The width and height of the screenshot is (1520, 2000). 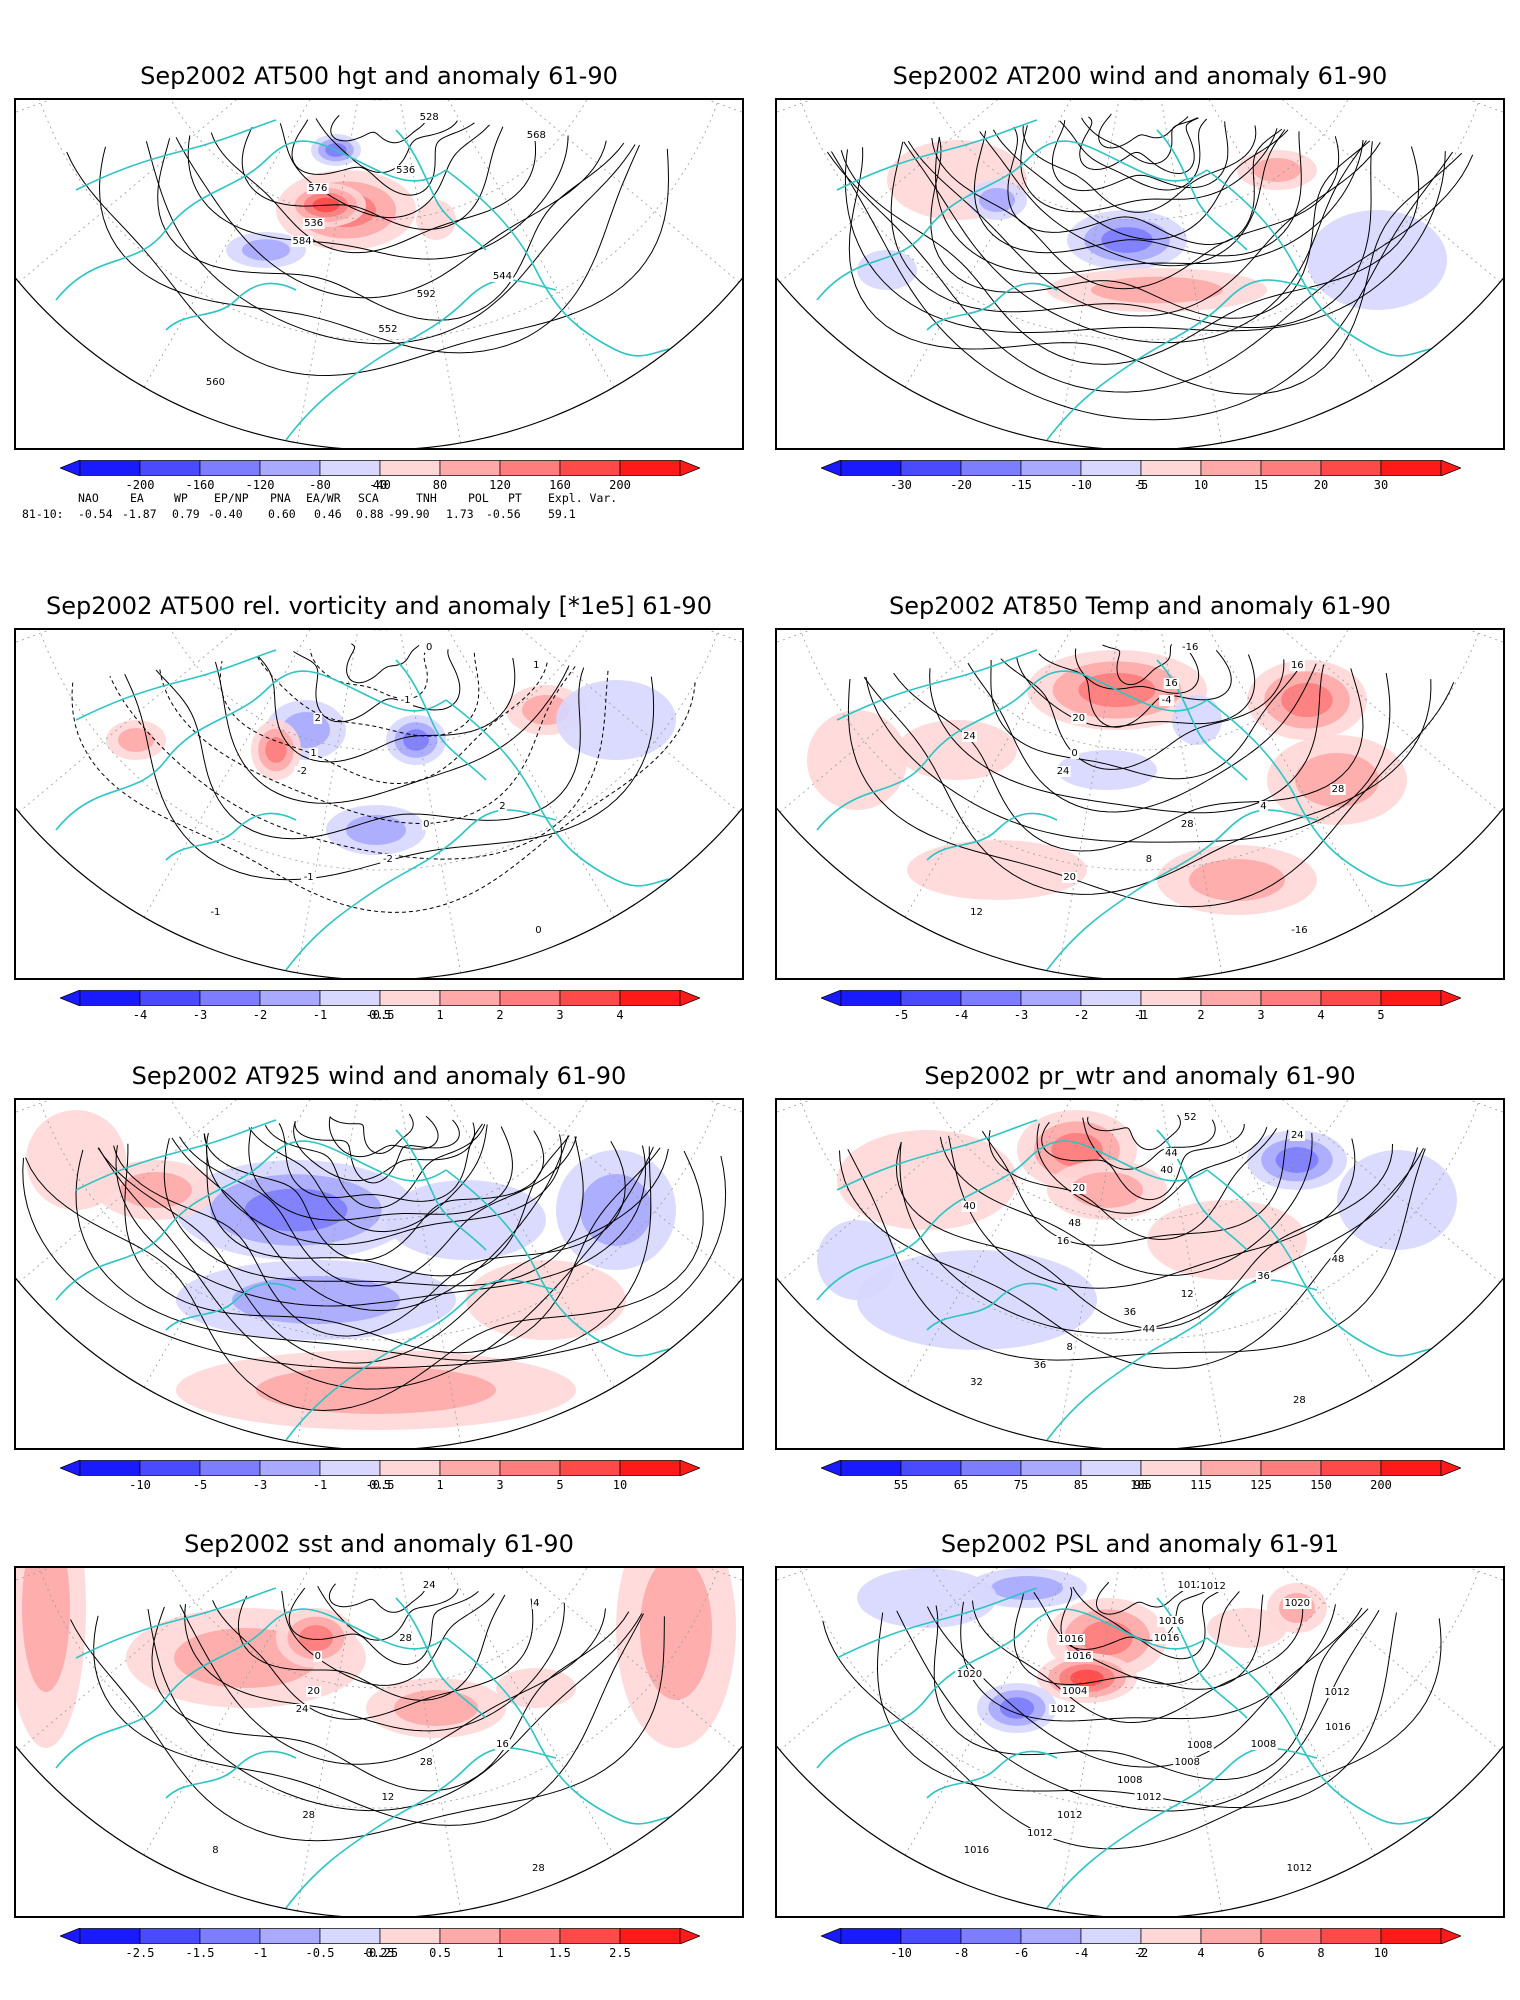 I want to click on contour-label: 0, so click(x=1074, y=753).